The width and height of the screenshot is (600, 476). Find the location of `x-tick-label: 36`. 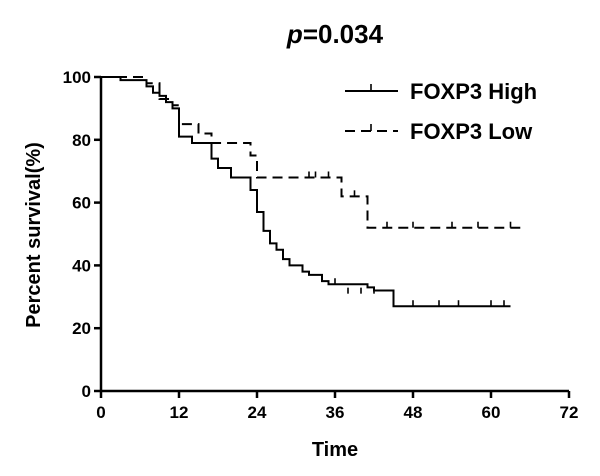

x-tick-label: 36 is located at coordinates (335, 412).